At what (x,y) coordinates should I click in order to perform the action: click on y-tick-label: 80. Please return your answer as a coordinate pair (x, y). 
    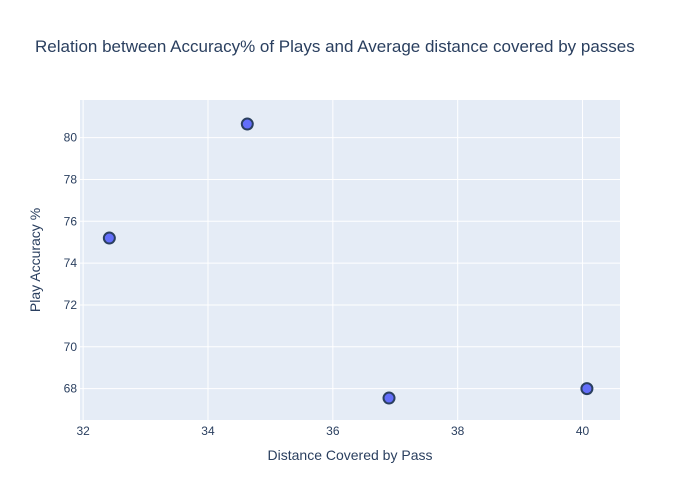
    Looking at the image, I should click on (71, 138).